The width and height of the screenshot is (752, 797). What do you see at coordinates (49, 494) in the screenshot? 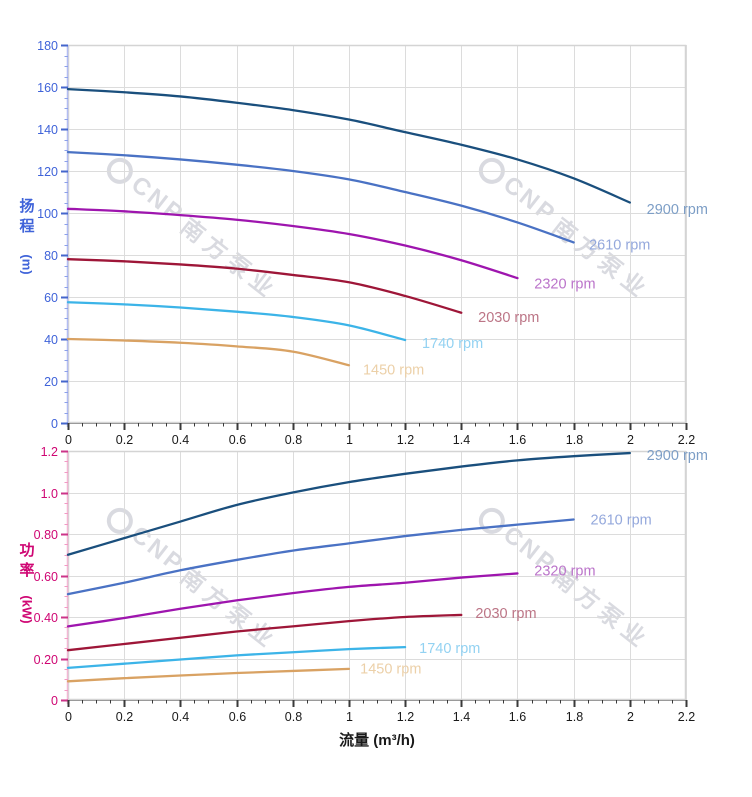
I see `y-tick-label: 1.0` at bounding box center [49, 494].